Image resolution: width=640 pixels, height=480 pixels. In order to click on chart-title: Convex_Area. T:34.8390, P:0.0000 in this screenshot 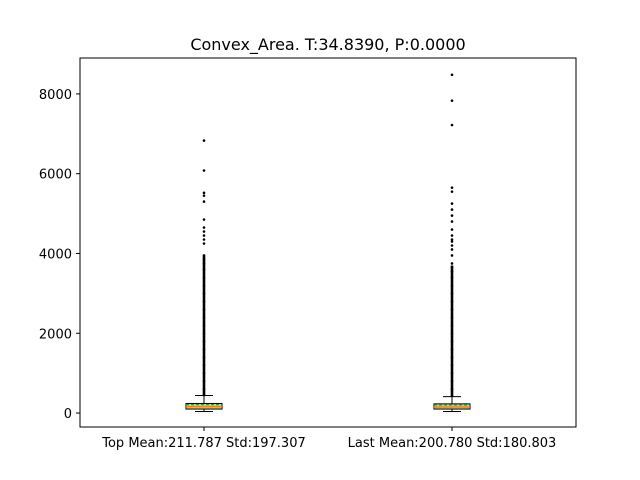, I will do `click(327, 45)`.